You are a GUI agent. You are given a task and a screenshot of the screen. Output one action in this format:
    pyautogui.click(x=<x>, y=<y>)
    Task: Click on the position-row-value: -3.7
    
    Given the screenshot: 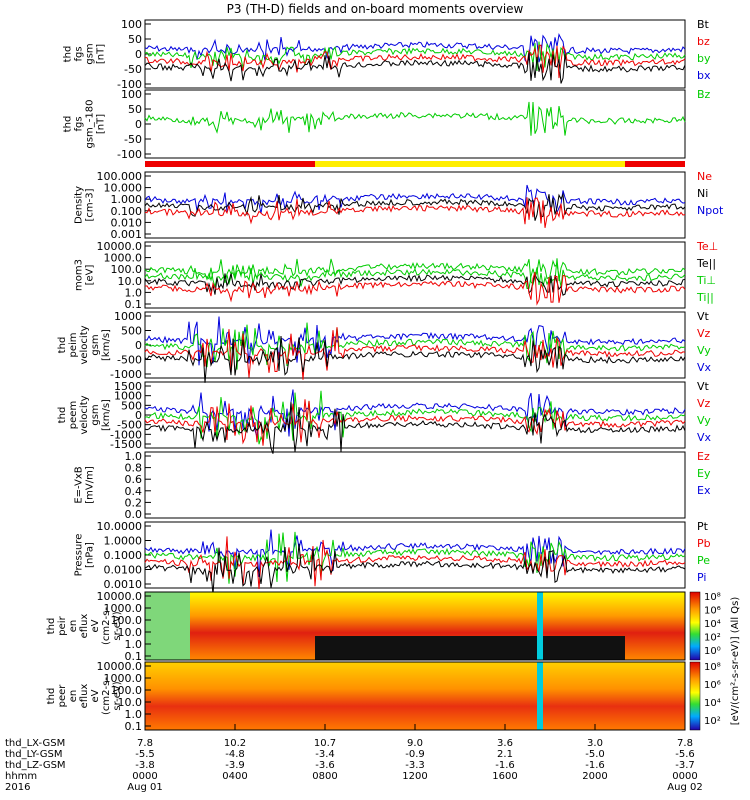 What is the action you would take?
    pyautogui.click(x=685, y=765)
    